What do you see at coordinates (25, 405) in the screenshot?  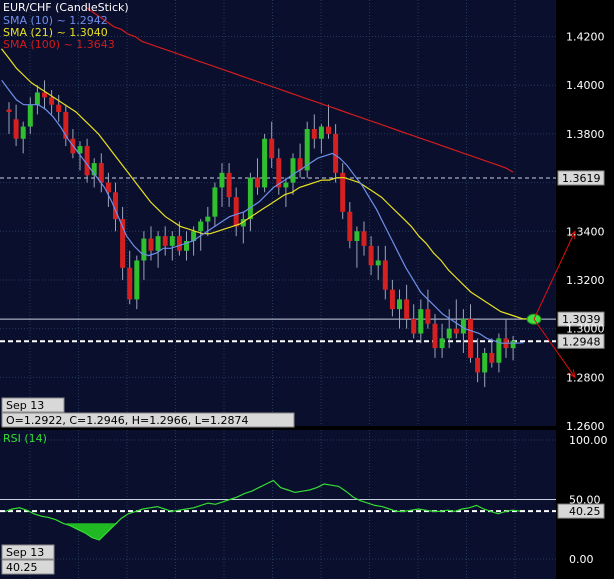 I see `ohlc-date: Sep 13` at bounding box center [25, 405].